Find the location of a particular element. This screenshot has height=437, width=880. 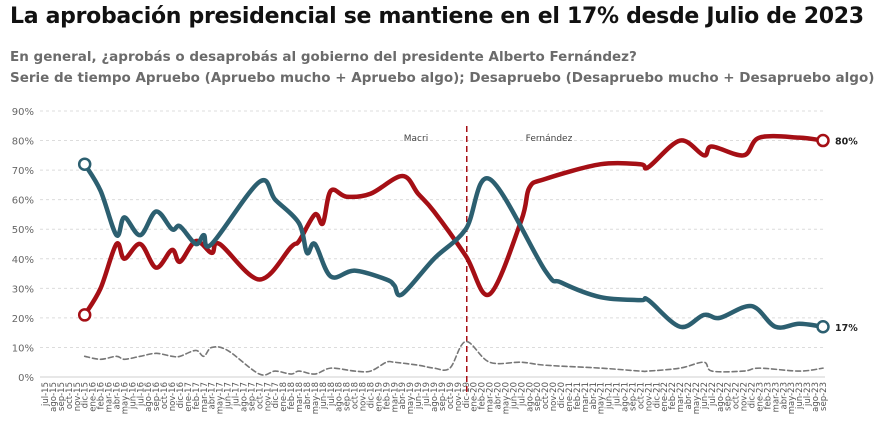

start-marker-desapruebo is located at coordinates (84, 315).